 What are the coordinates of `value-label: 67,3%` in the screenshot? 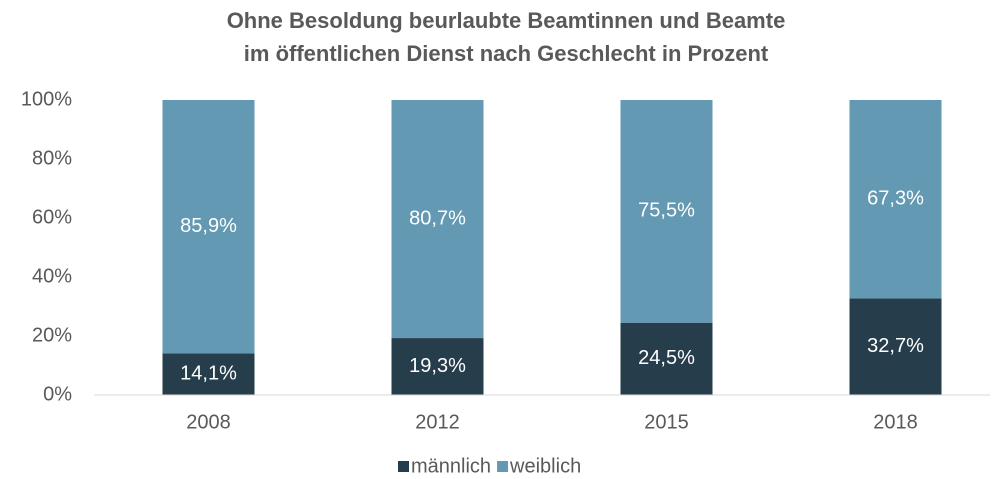 It's located at (895, 199).